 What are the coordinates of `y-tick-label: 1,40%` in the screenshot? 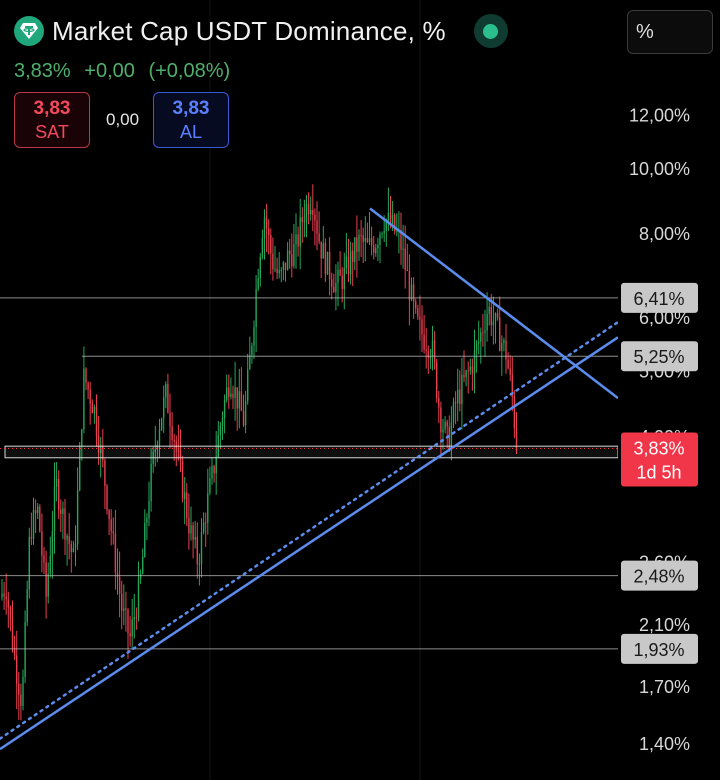 It's located at (664, 744).